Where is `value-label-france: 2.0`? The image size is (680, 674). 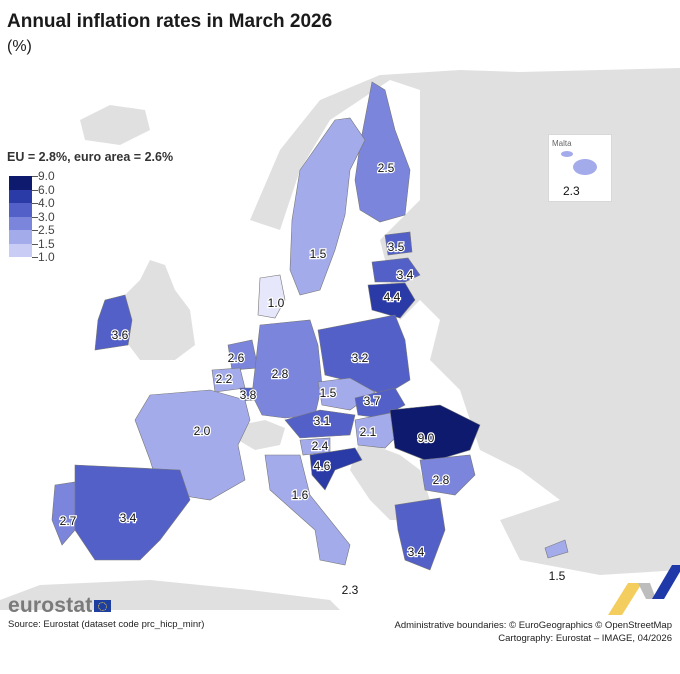
value-label-france: 2.0 is located at coordinates (202, 431).